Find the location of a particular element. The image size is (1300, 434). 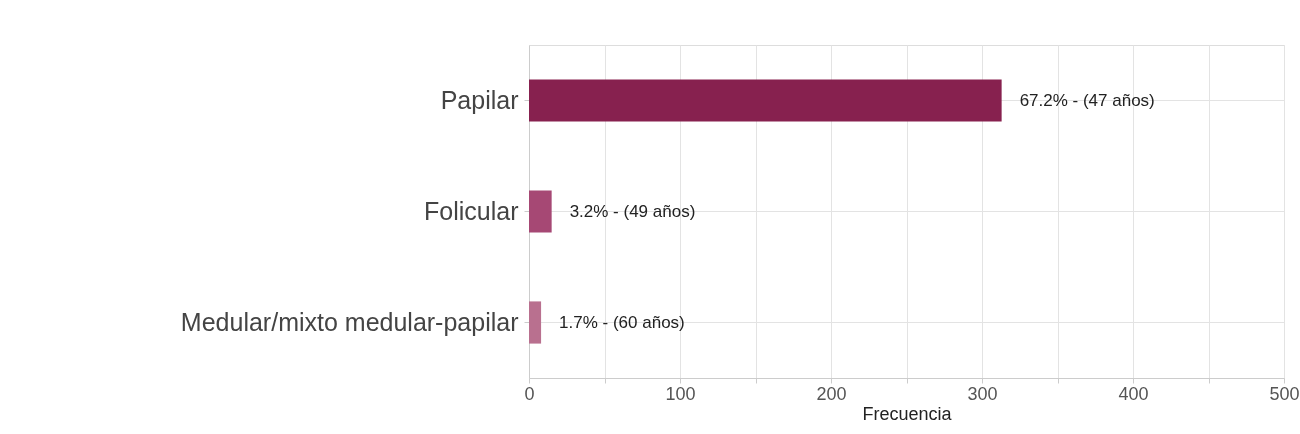

annotation: 1.7% - (60 años) is located at coordinates (622, 322).